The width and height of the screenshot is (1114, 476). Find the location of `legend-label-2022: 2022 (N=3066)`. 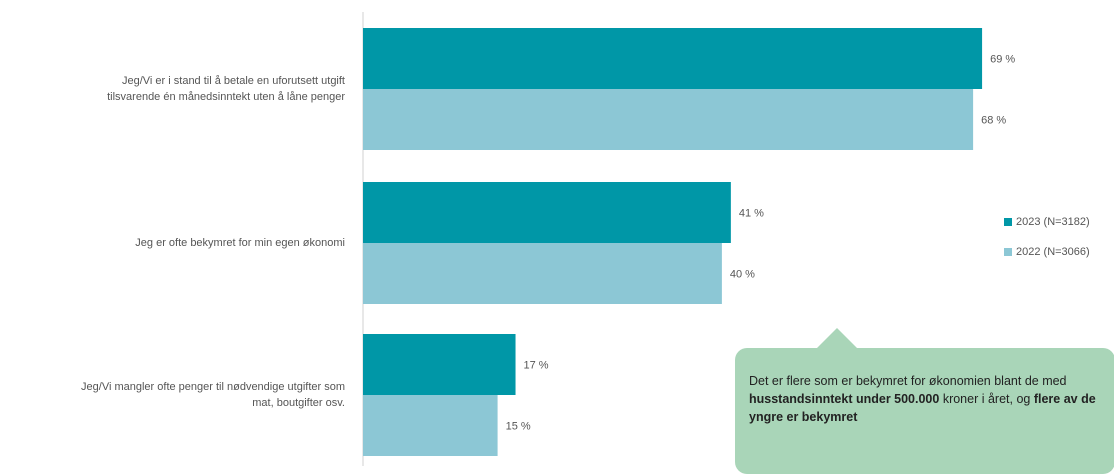

legend-label-2022: 2022 (N=3066) is located at coordinates (1053, 252).